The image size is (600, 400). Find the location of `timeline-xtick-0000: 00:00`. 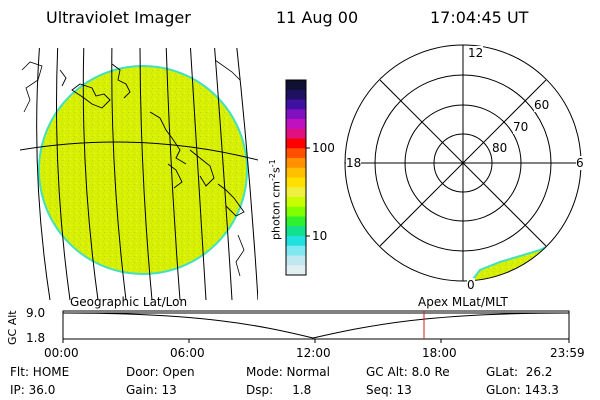

timeline-xtick-0000: 00:00 is located at coordinates (61, 353).